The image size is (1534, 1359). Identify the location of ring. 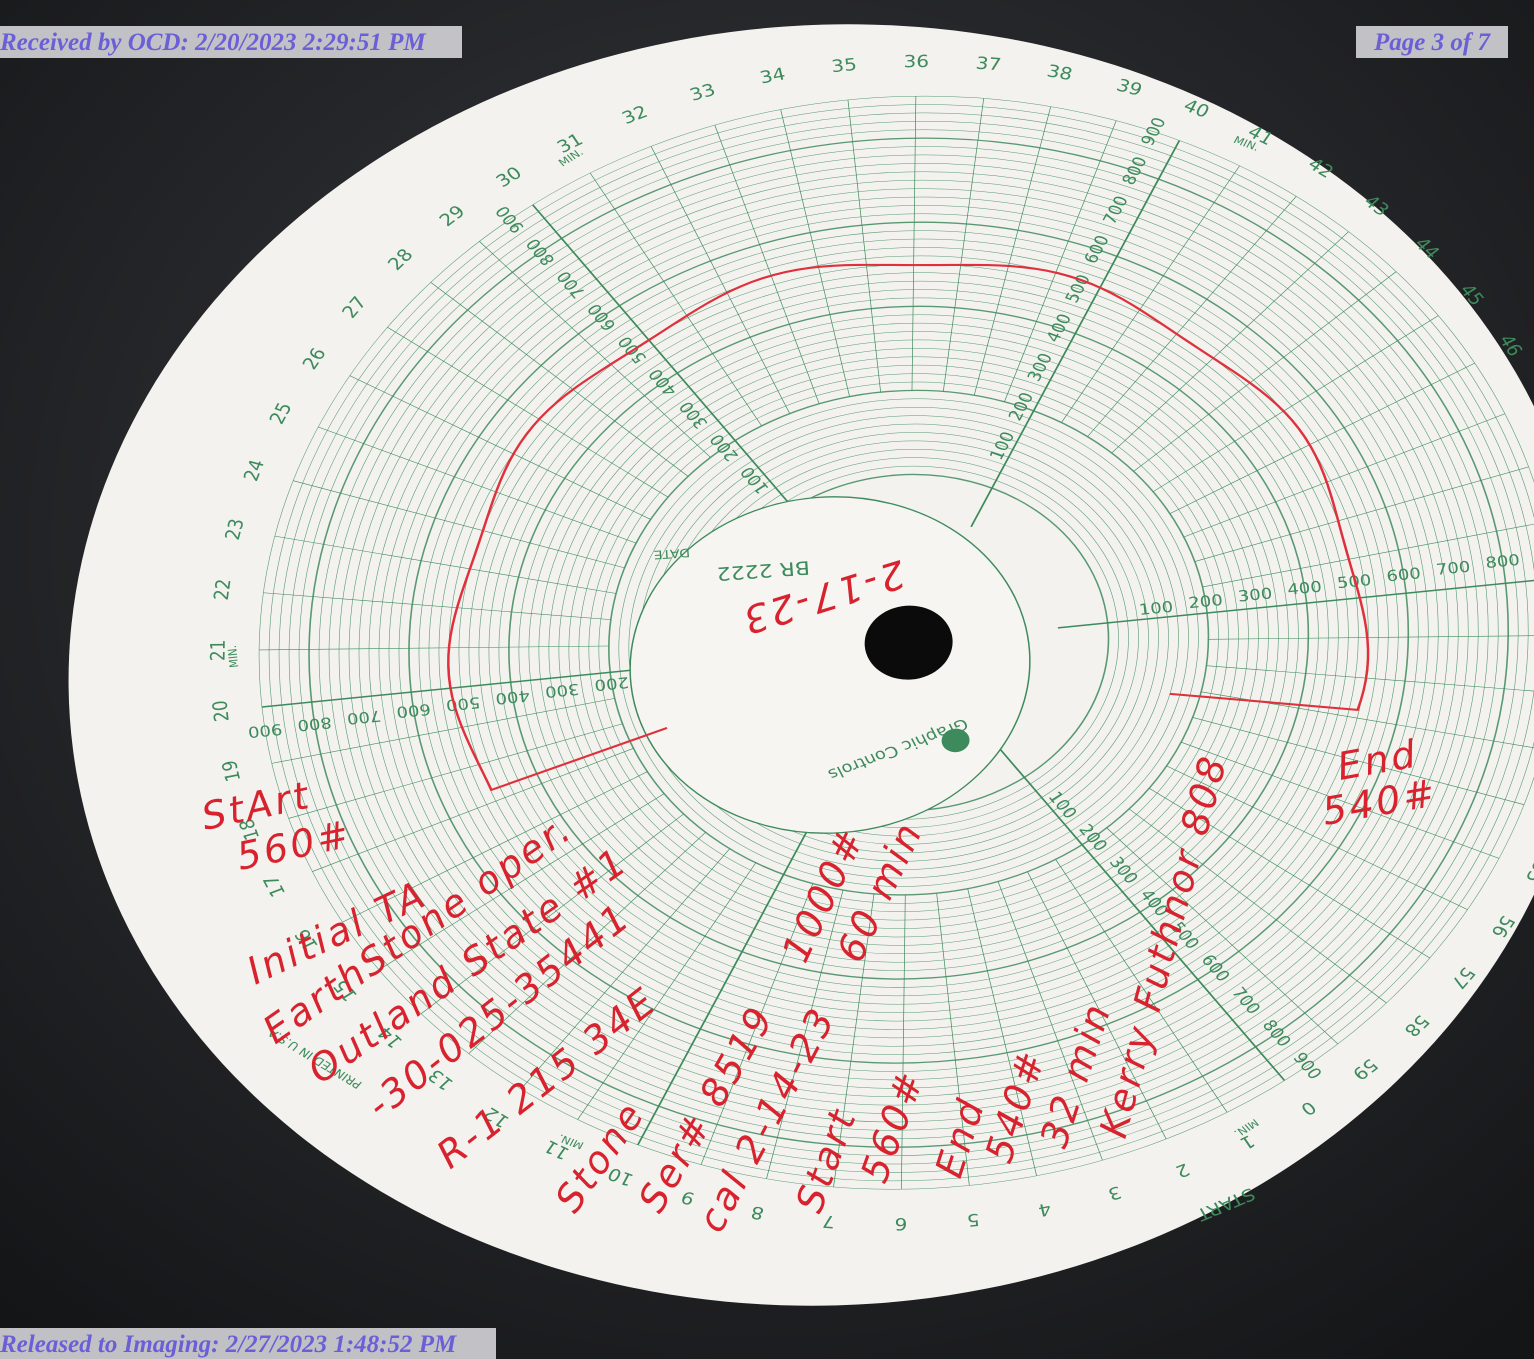
(908, 642).